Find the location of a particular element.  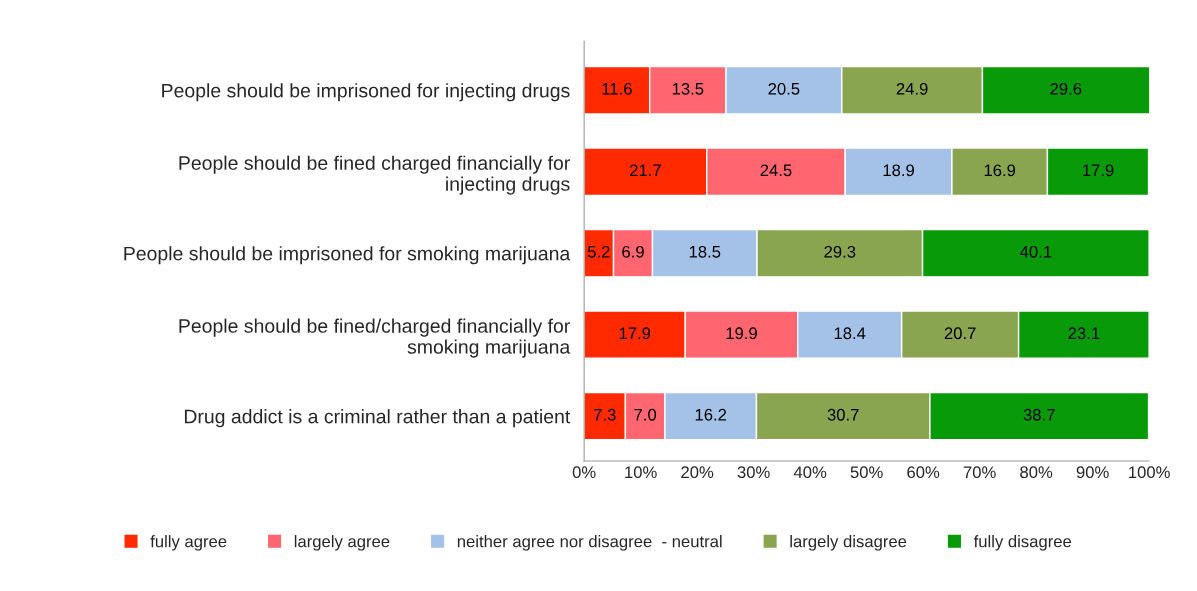

data-label: 18.4 is located at coordinates (850, 333).